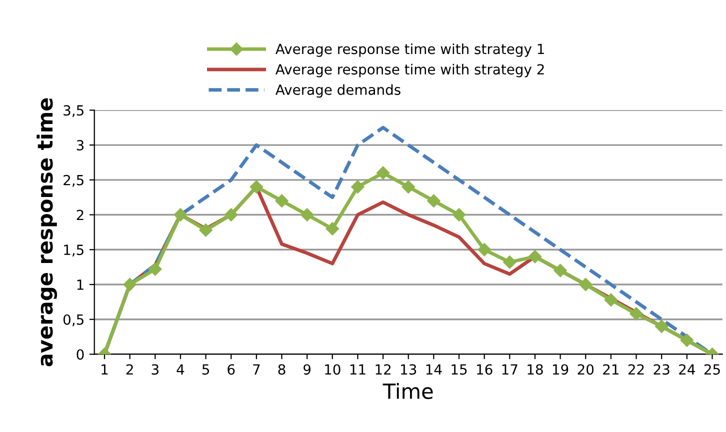 The height and width of the screenshot is (432, 726). Describe the element at coordinates (408, 369) in the screenshot. I see `x-tick-label: 13` at that location.